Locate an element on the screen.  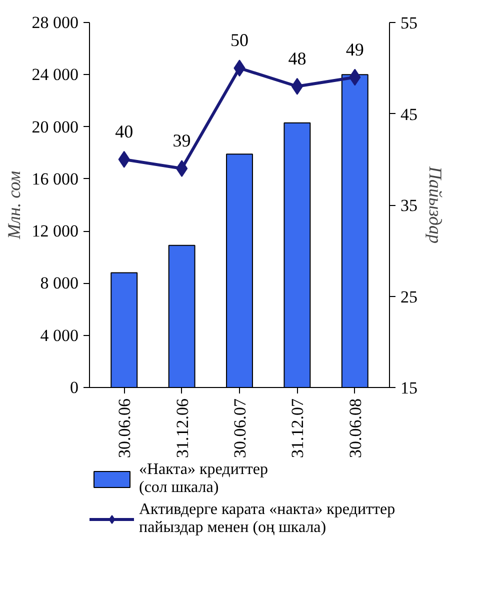
data-label: 39 is located at coordinates (181, 140).